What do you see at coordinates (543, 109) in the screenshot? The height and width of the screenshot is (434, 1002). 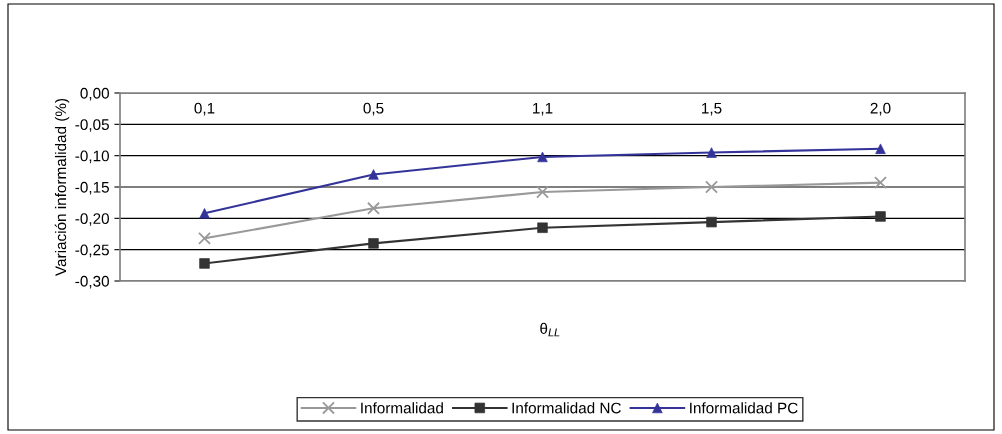 I see `x-tick-label: 1,1` at bounding box center [543, 109].